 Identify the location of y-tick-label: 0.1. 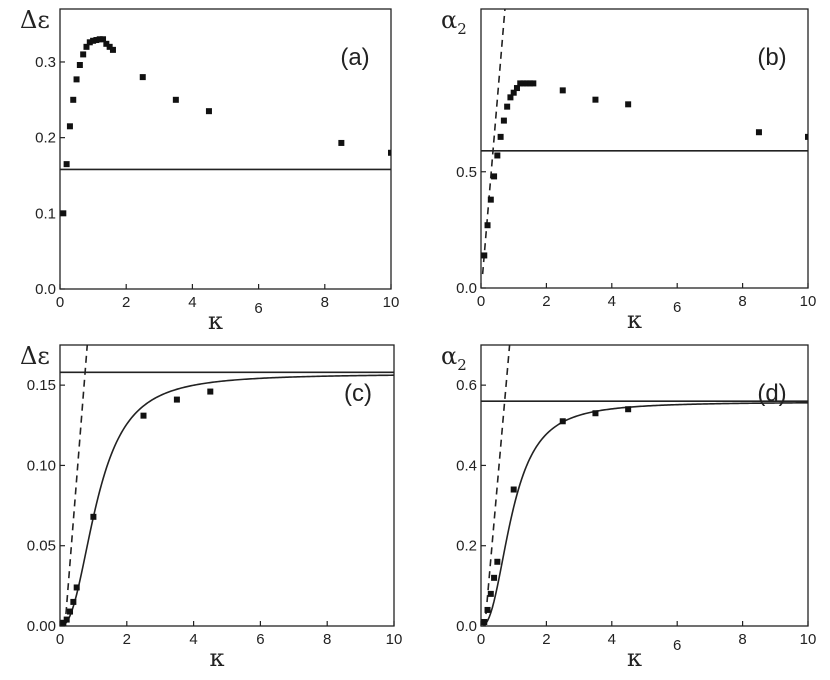
(45, 213).